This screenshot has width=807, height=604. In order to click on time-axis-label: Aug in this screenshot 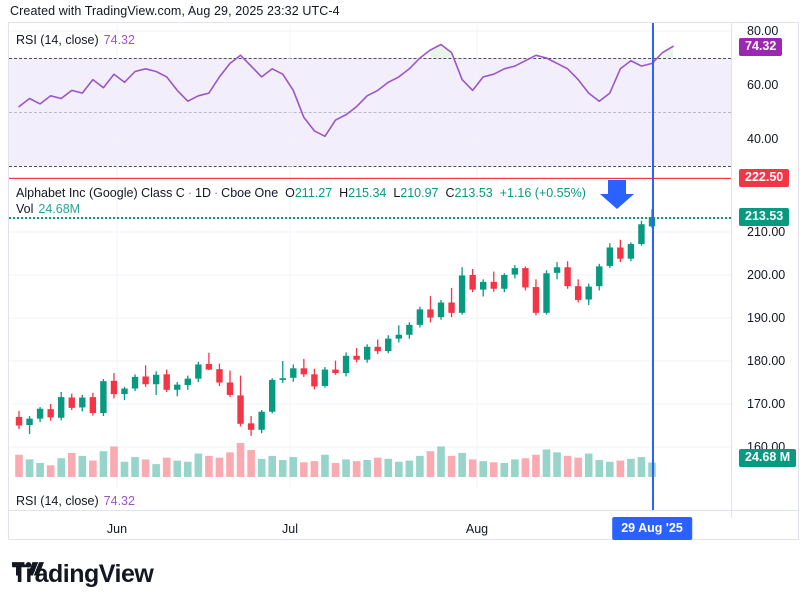, I will do `click(477, 529)`.